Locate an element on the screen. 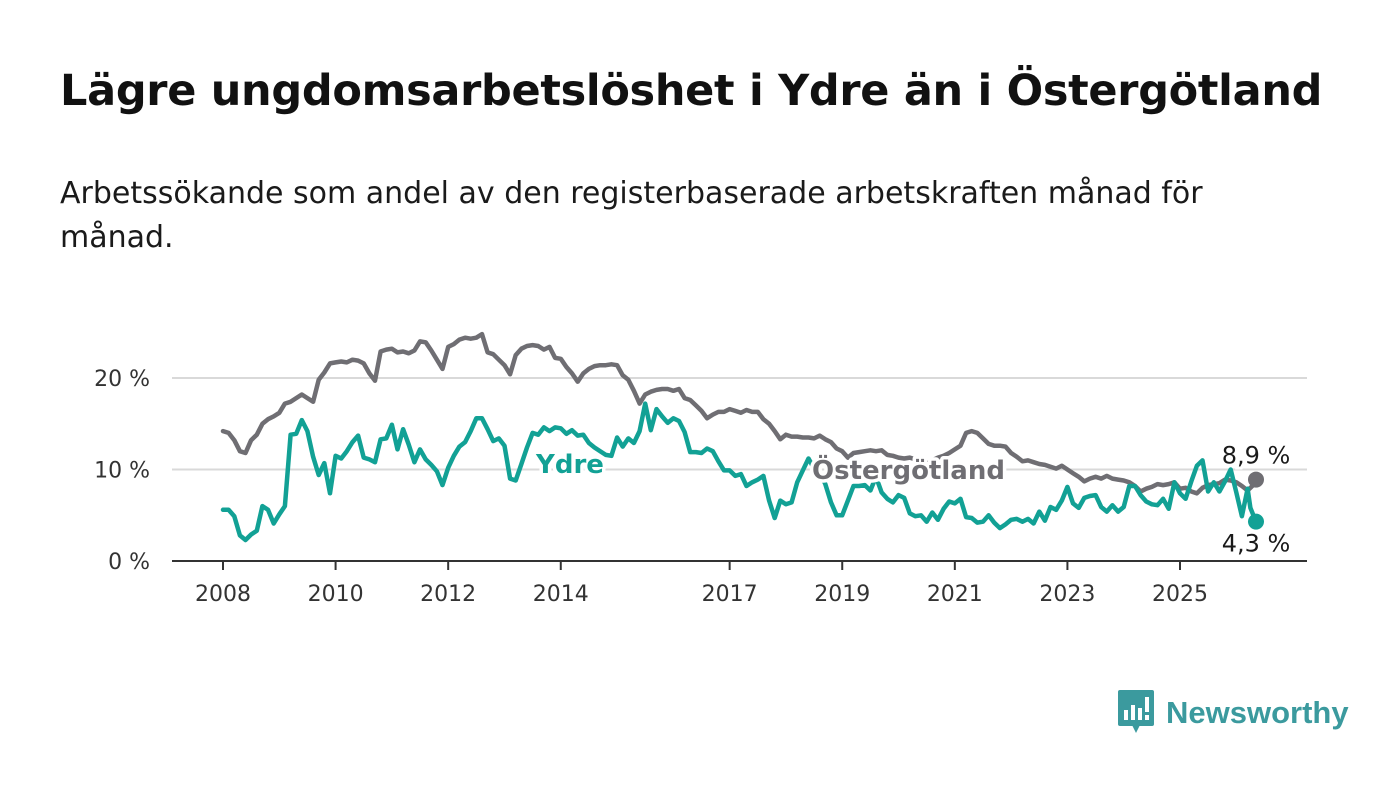  end-label-ydre: 4,3 % is located at coordinates (1256, 544).